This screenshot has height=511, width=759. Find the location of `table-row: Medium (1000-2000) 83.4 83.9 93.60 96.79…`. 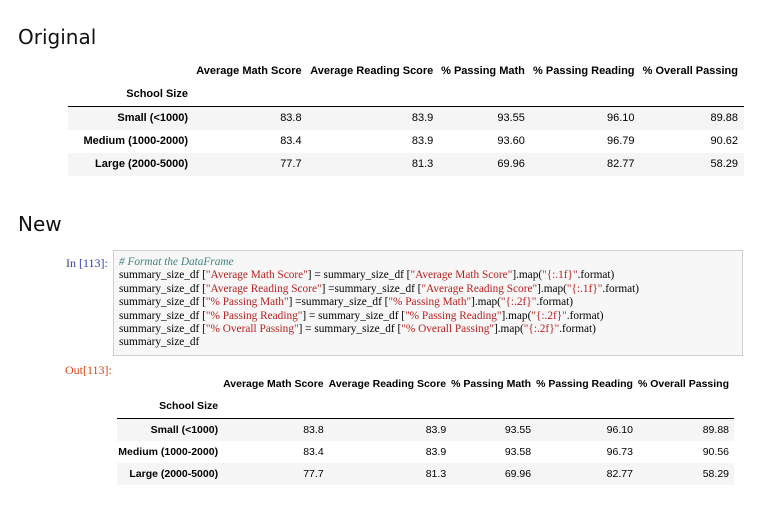

table-row: Medium (1000-2000) 83.4 83.9 93.60 96.79… is located at coordinates (406, 141).